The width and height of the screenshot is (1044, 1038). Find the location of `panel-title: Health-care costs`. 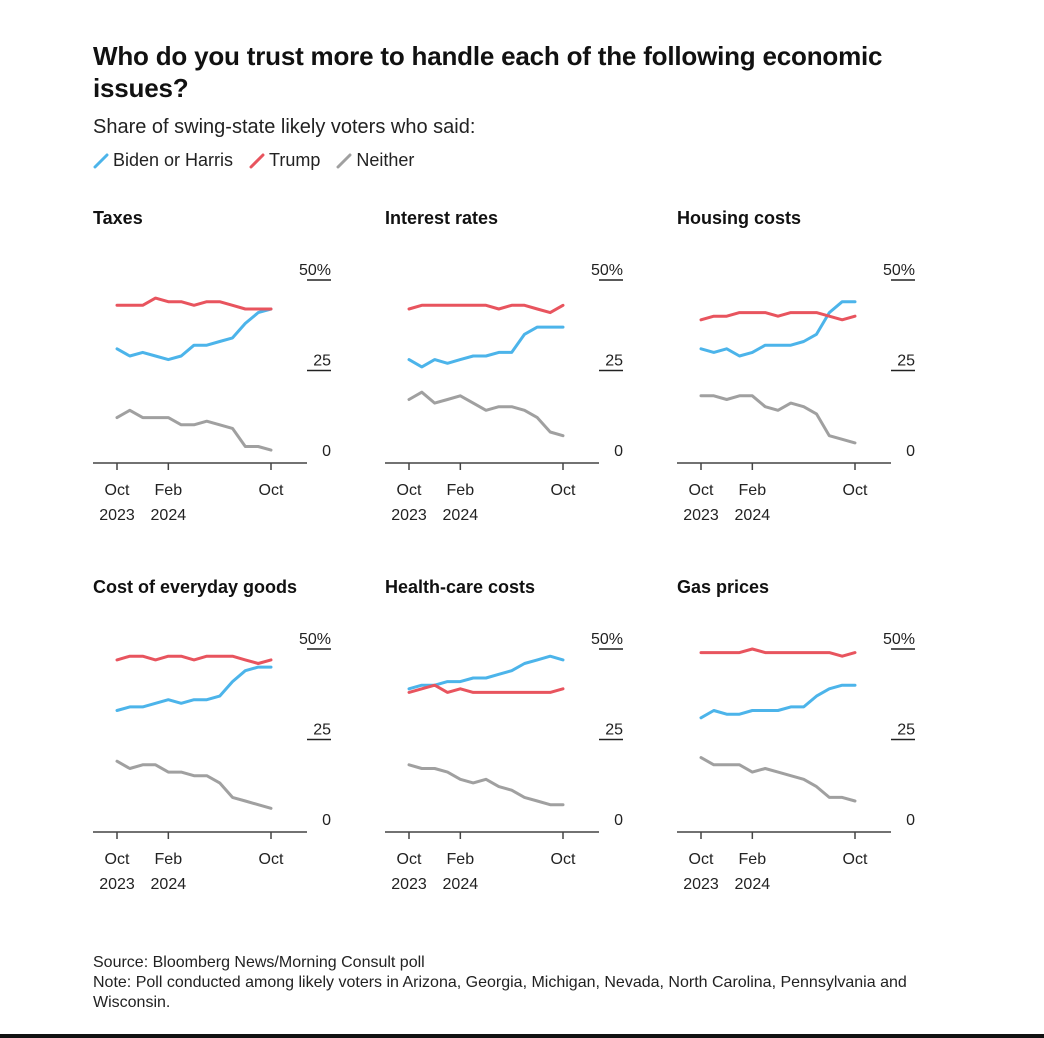

panel-title: Health-care costs is located at coordinates (460, 587).